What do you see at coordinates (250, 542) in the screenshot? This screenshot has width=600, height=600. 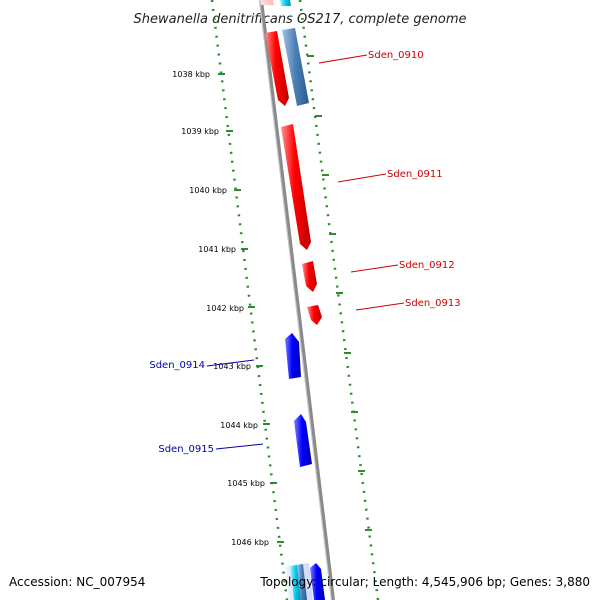 I see `kbp-label: 1046 kbp` at bounding box center [250, 542].